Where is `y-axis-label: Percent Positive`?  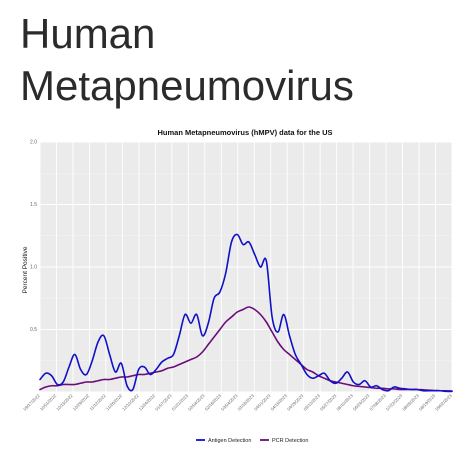 y-axis-label: Percent Positive is located at coordinates (25, 269).